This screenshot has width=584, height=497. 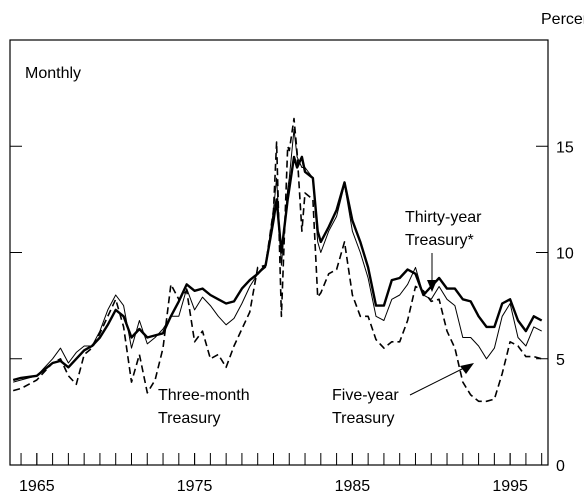 What do you see at coordinates (510, 486) in the screenshot?
I see `x-tick-label: 1995` at bounding box center [510, 486].